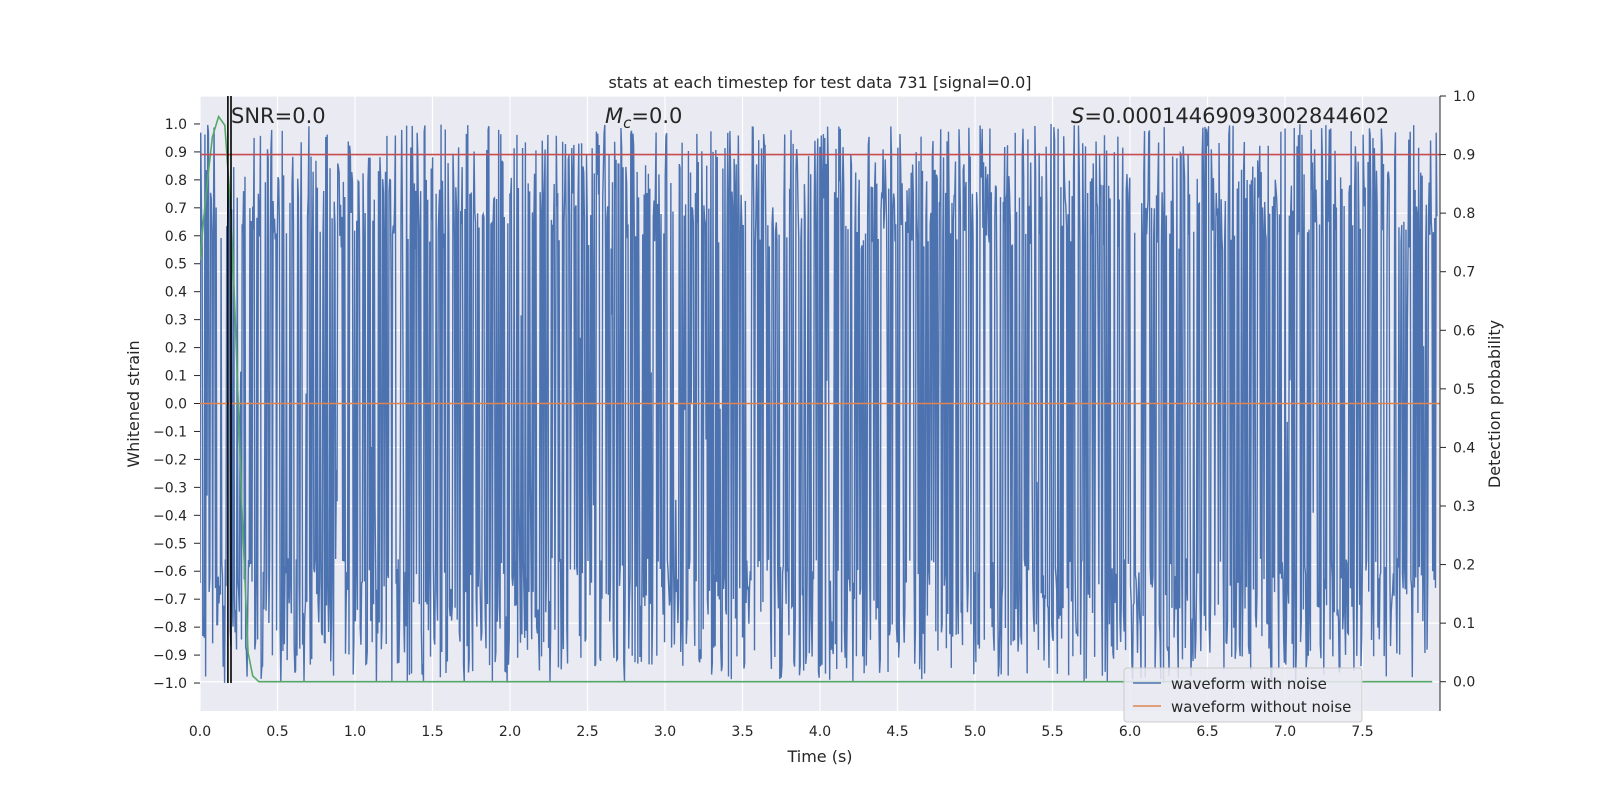  I want to click on mc-subscript: c, so click(627, 123).